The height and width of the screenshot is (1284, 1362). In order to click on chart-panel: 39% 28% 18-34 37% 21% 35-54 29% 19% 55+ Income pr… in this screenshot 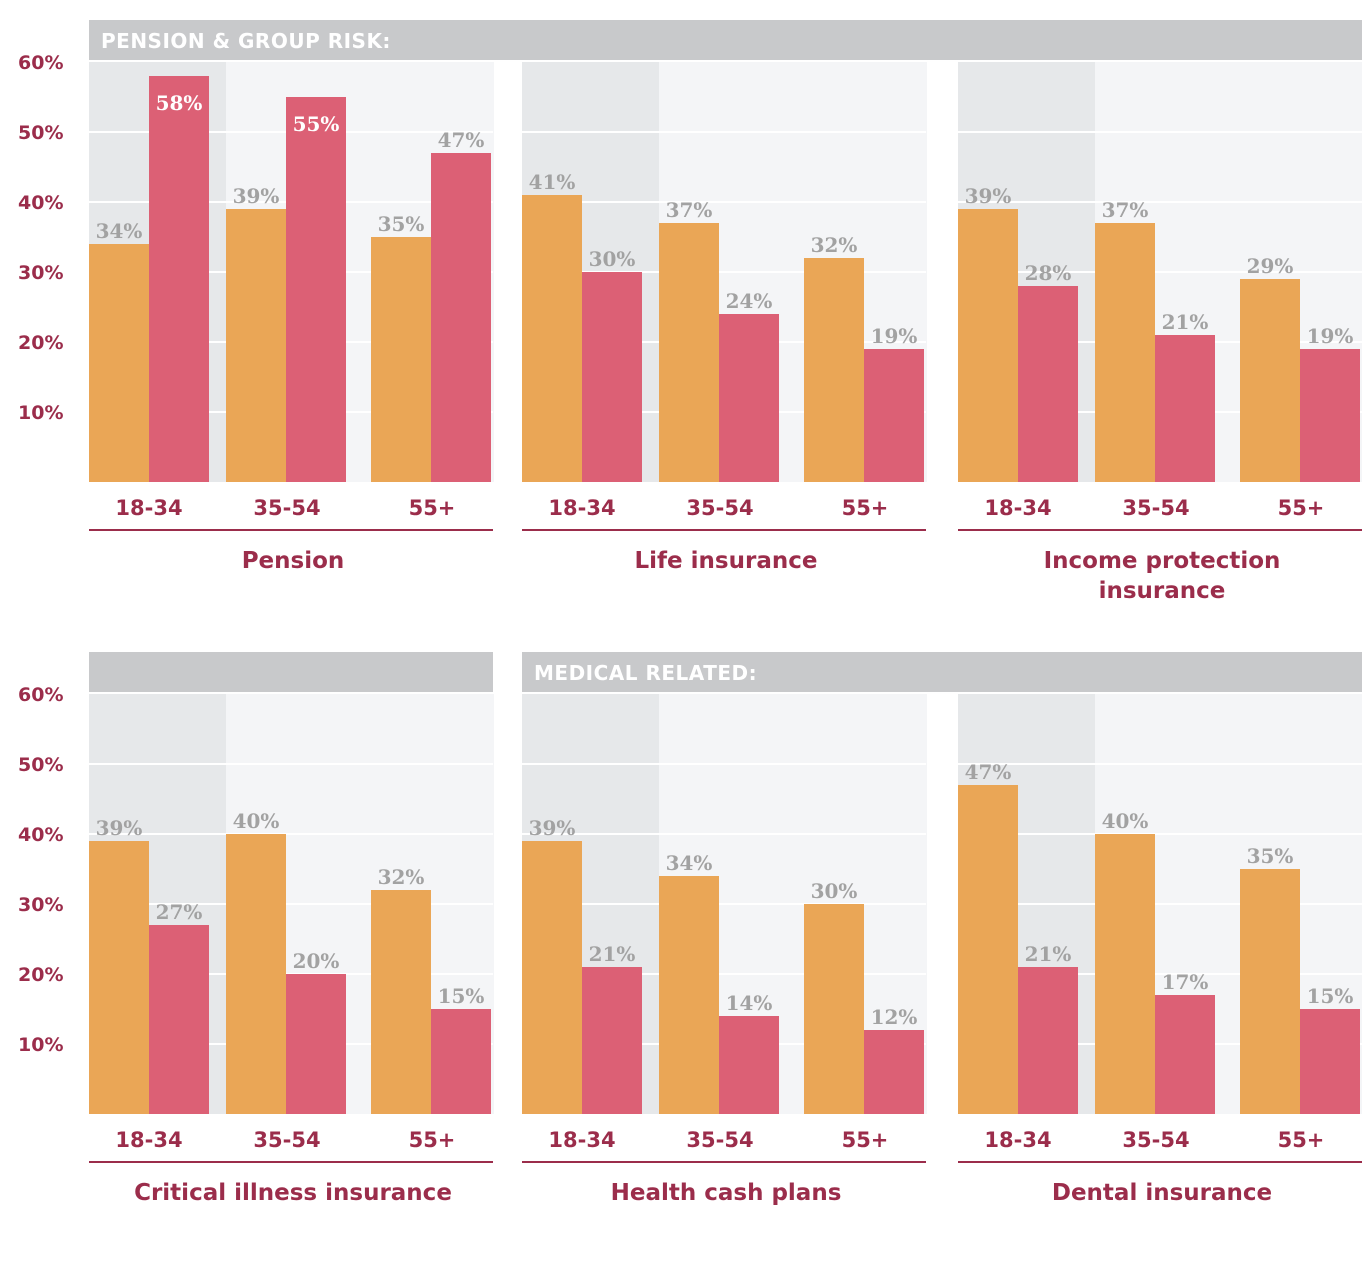, I will do `click(1160, 333)`.